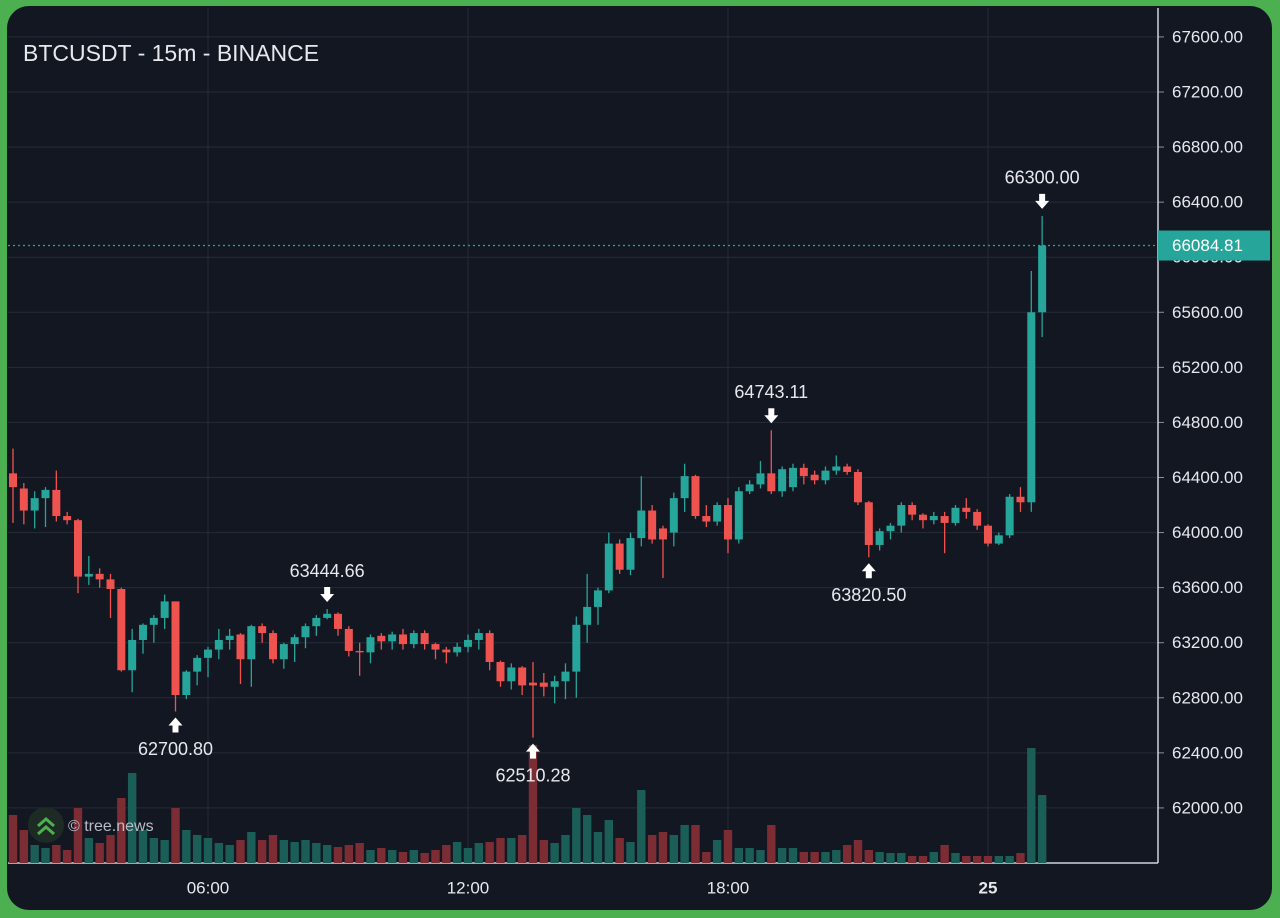 The width and height of the screenshot is (1280, 918). What do you see at coordinates (1207, 422) in the screenshot?
I see `y-tick-label: 64800.00` at bounding box center [1207, 422].